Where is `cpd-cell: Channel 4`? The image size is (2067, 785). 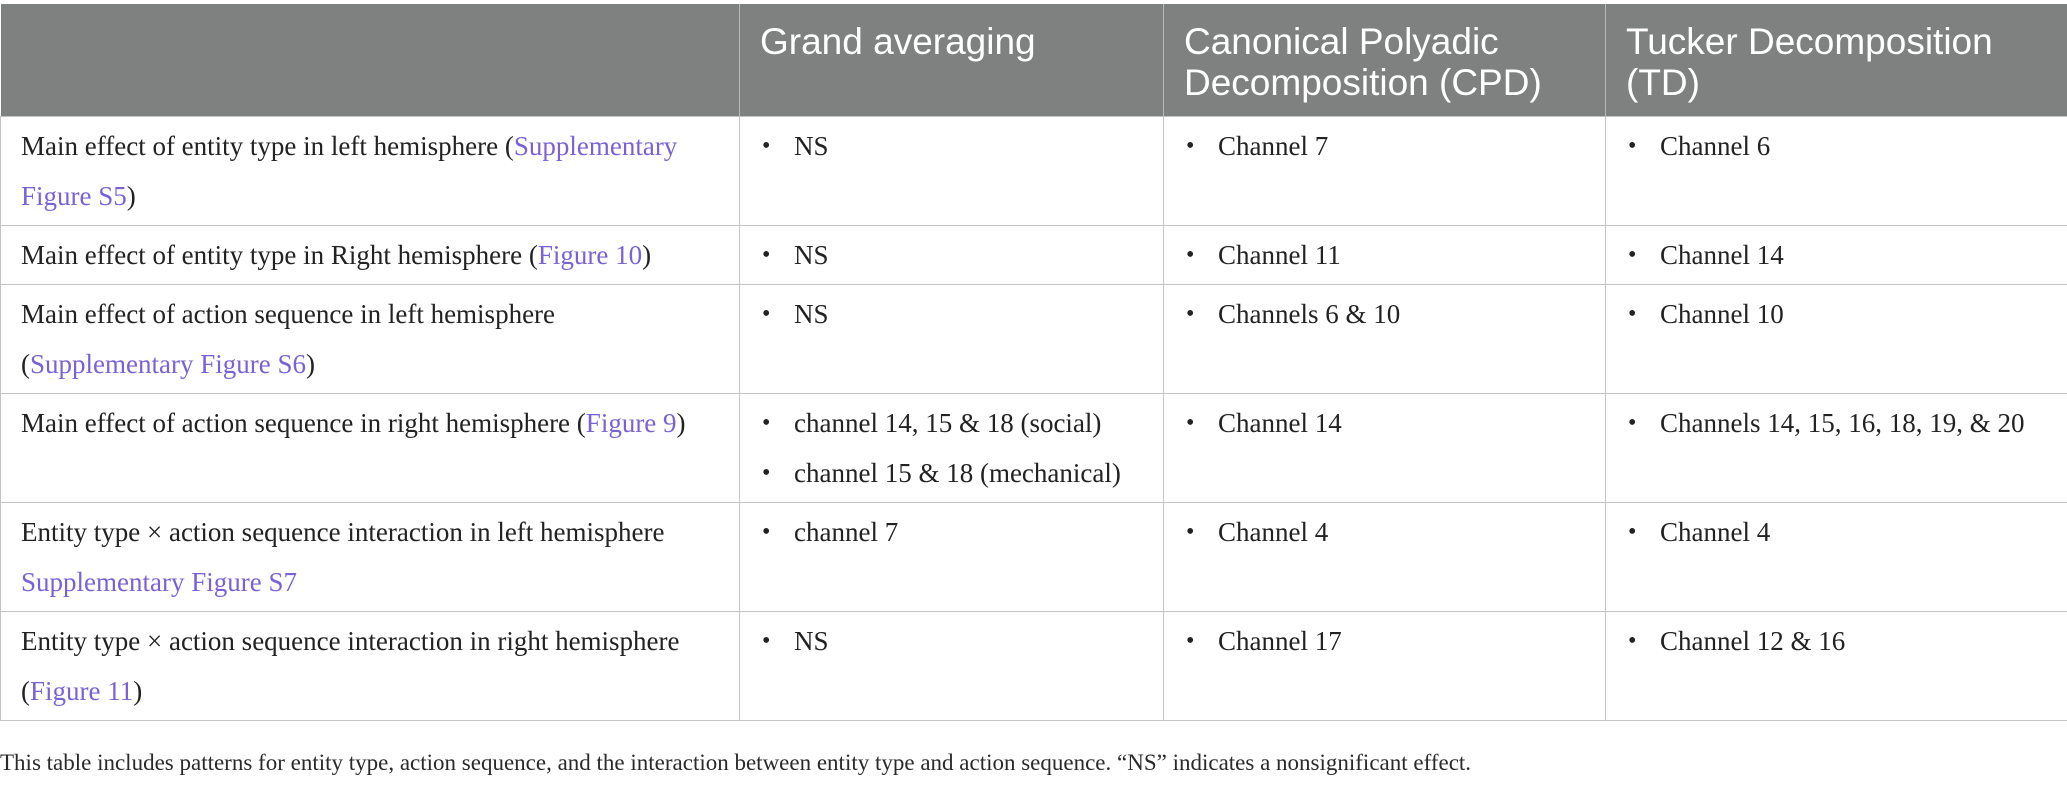 cpd-cell: Channel 4 is located at coordinates (1384, 557).